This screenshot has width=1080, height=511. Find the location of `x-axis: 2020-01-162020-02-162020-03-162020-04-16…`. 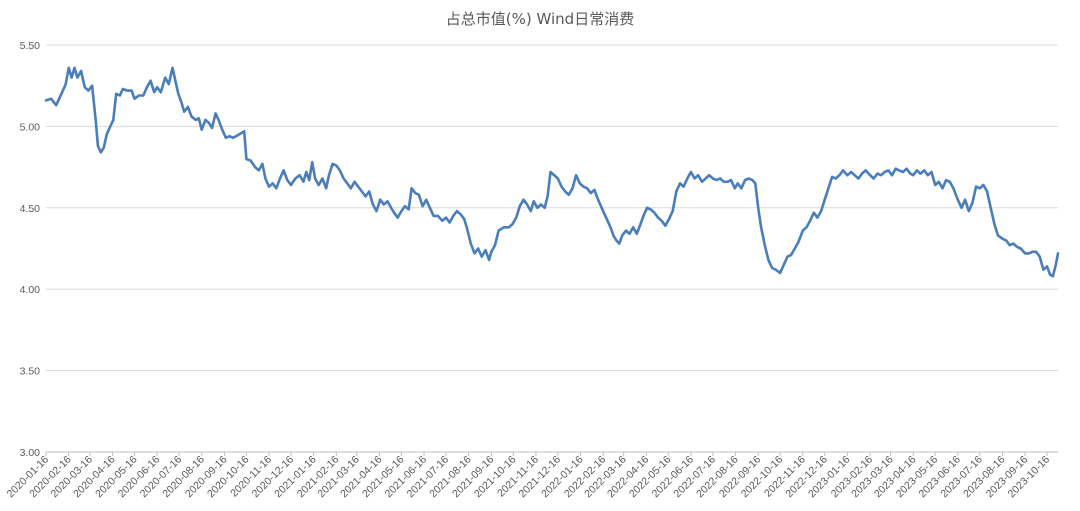

x-axis: 2020-01-162020-02-162020-03-162020-04-16… is located at coordinates (528, 476).